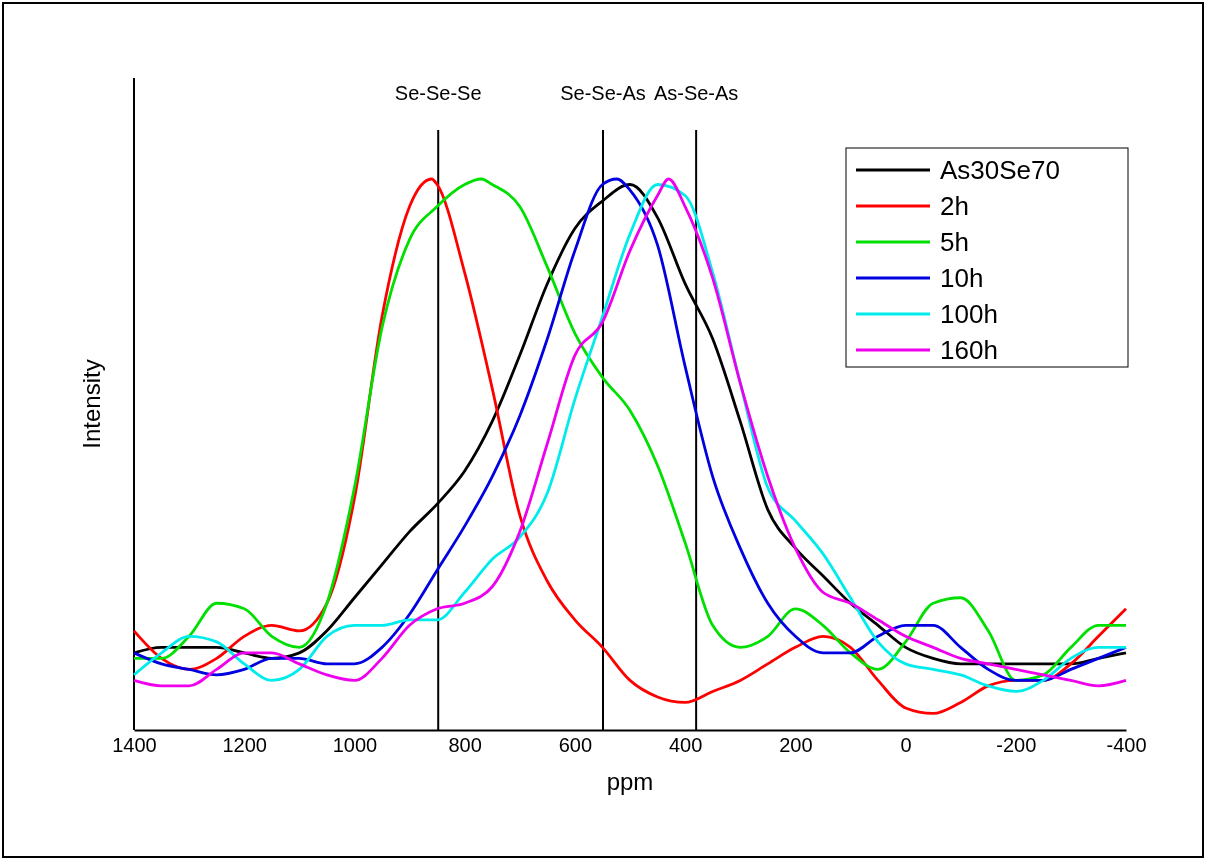  Describe the element at coordinates (91, 404) in the screenshot. I see `y-axis-title: Intensity` at that location.